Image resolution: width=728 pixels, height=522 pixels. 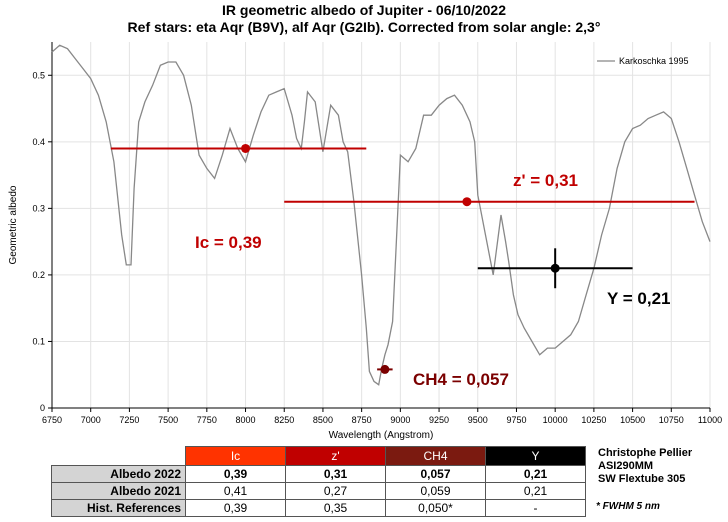 What do you see at coordinates (710, 420) in the screenshot?
I see `x-tick-label: 11000` at bounding box center [710, 420].